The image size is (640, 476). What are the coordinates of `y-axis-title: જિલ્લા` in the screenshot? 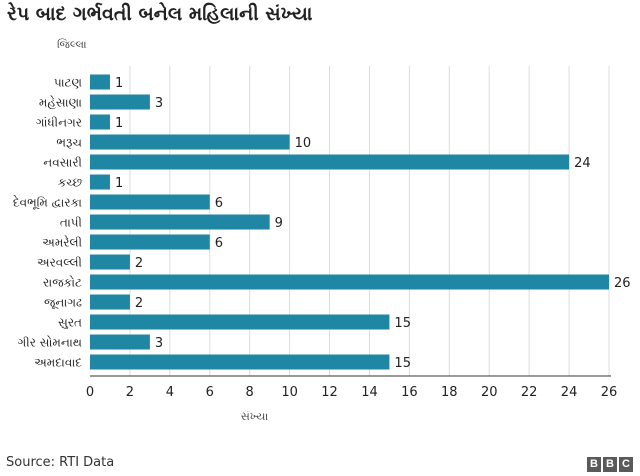 It's located at (72, 44).